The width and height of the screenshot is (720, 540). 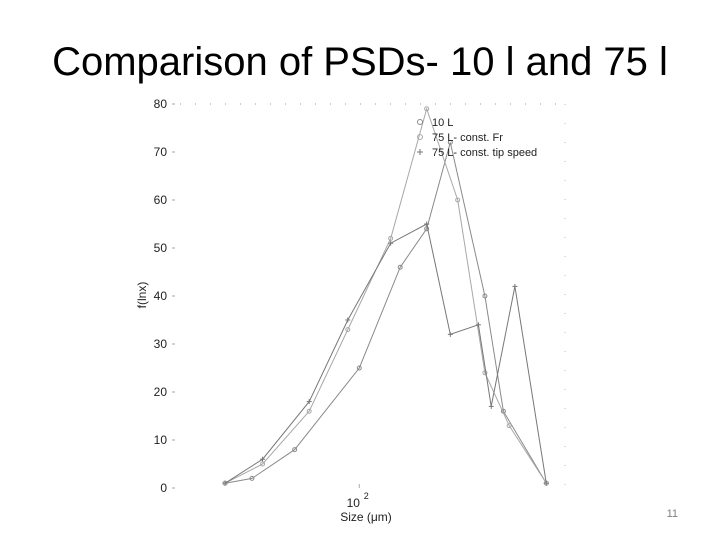 What do you see at coordinates (161, 344) in the screenshot?
I see `y-tick-label: 30` at bounding box center [161, 344].